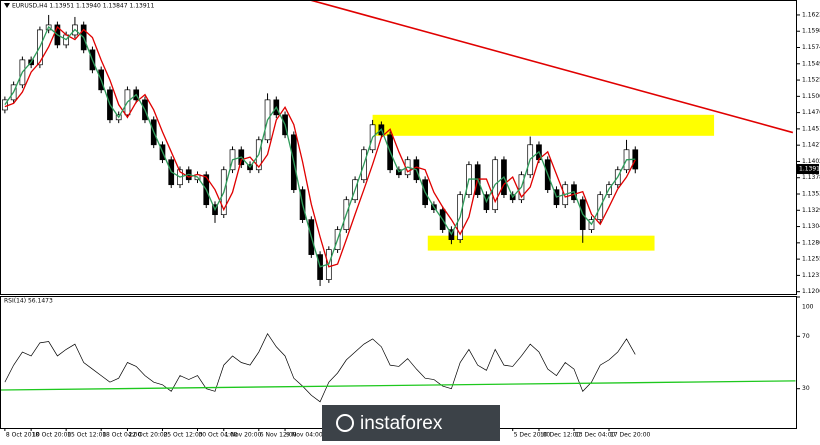 The height and width of the screenshot is (445, 820). What do you see at coordinates (811, 128) in the screenshot?
I see `y-tick-label: 1.14515` at bounding box center [811, 128].